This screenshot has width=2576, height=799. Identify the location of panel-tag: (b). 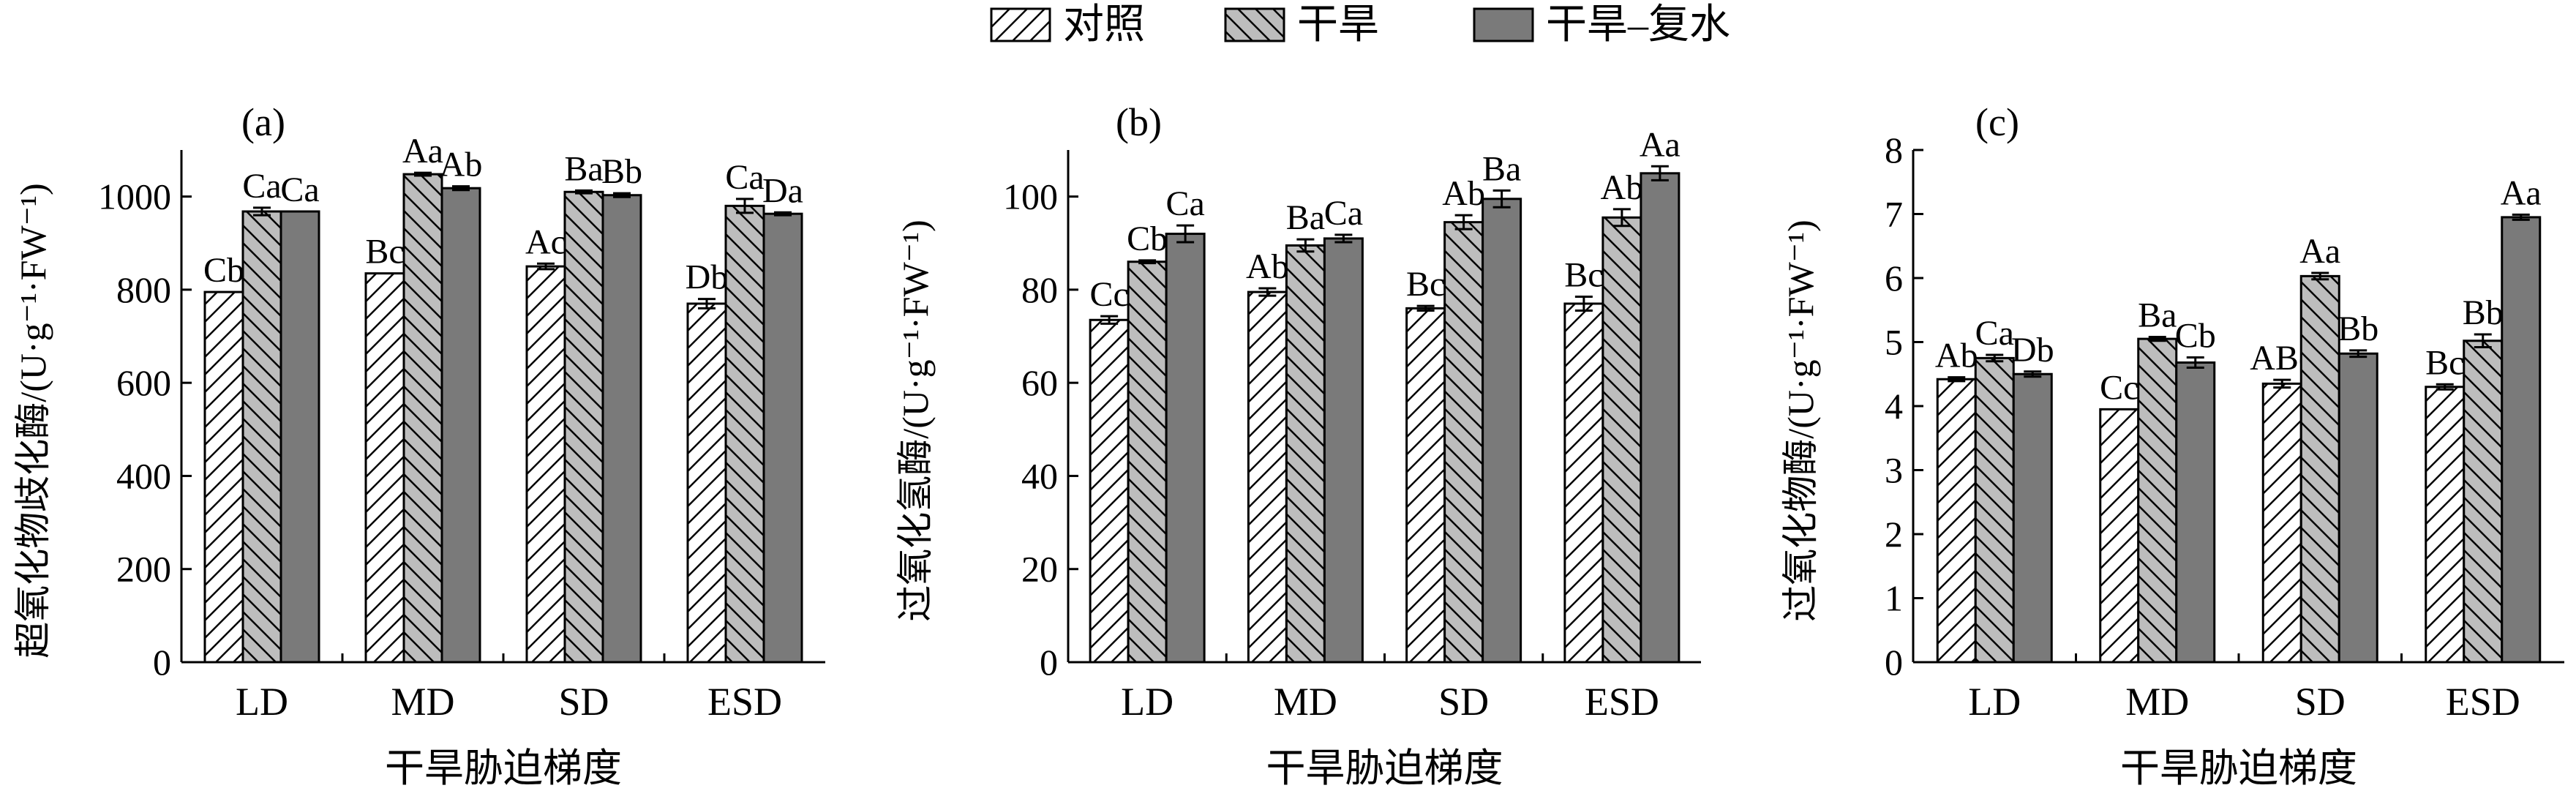
(1139, 122).